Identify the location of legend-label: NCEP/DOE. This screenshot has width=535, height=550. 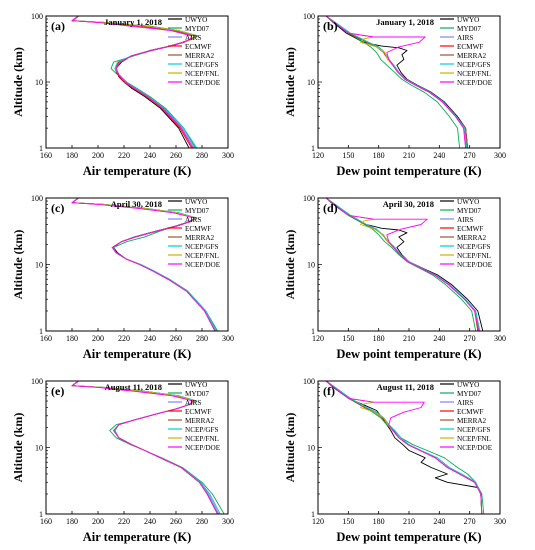
(475, 448).